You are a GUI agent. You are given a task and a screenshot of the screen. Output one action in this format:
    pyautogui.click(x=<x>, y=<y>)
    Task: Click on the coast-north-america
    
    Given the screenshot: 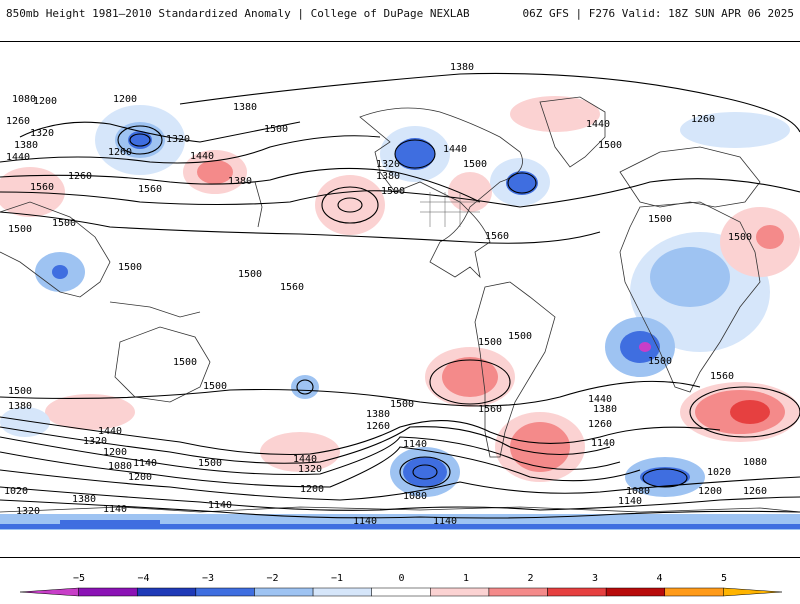 What is the action you would take?
    pyautogui.click(x=441, y=193)
    